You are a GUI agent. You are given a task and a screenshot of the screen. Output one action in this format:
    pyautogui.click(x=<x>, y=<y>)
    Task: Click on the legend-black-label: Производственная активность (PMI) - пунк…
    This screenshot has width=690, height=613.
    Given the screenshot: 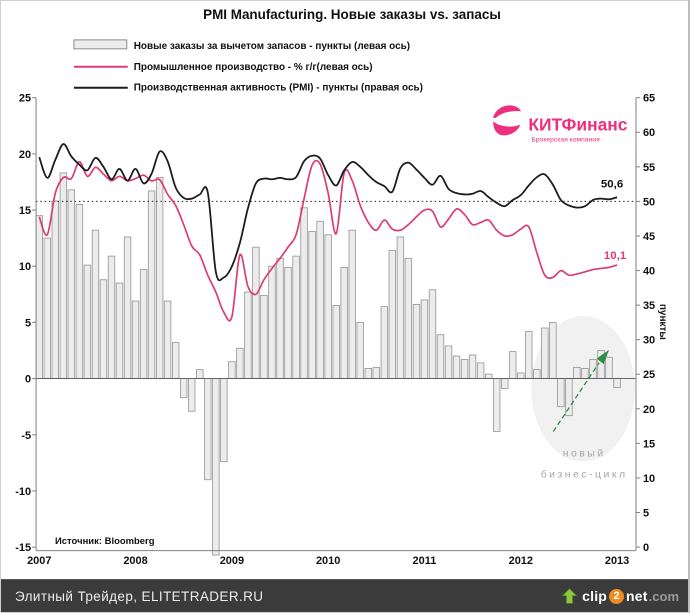 What is the action you would take?
    pyautogui.click(x=278, y=88)
    